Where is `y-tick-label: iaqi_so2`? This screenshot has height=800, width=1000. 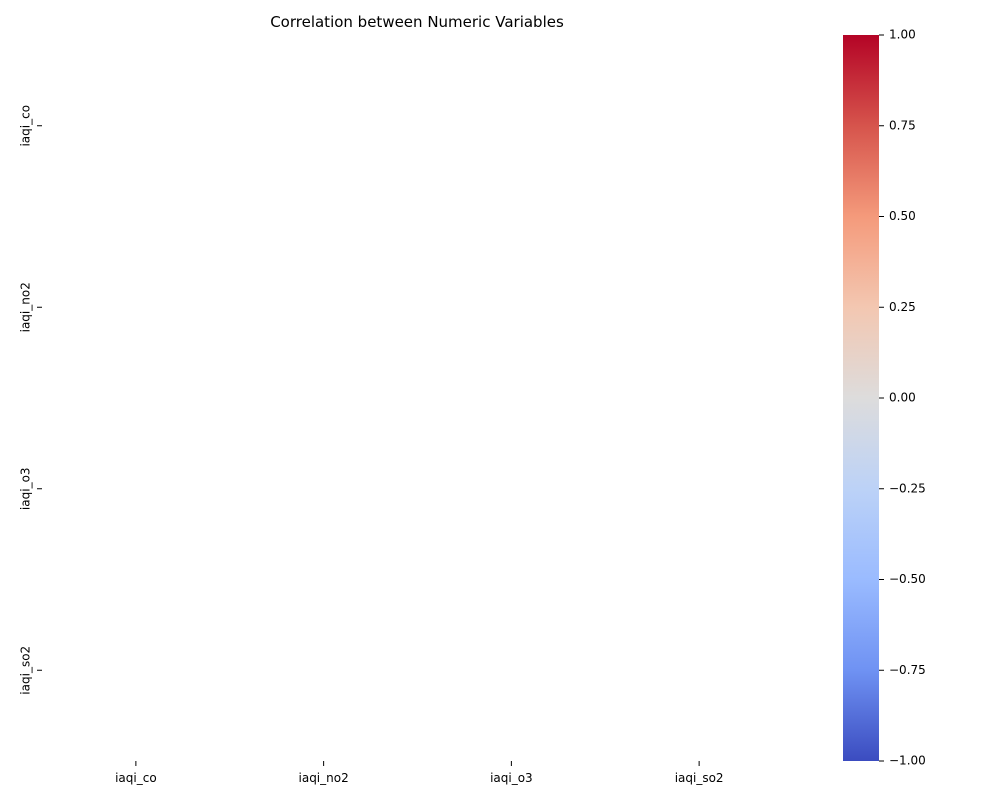
y-tick-label: iaqi_so2 is located at coordinates (26, 670).